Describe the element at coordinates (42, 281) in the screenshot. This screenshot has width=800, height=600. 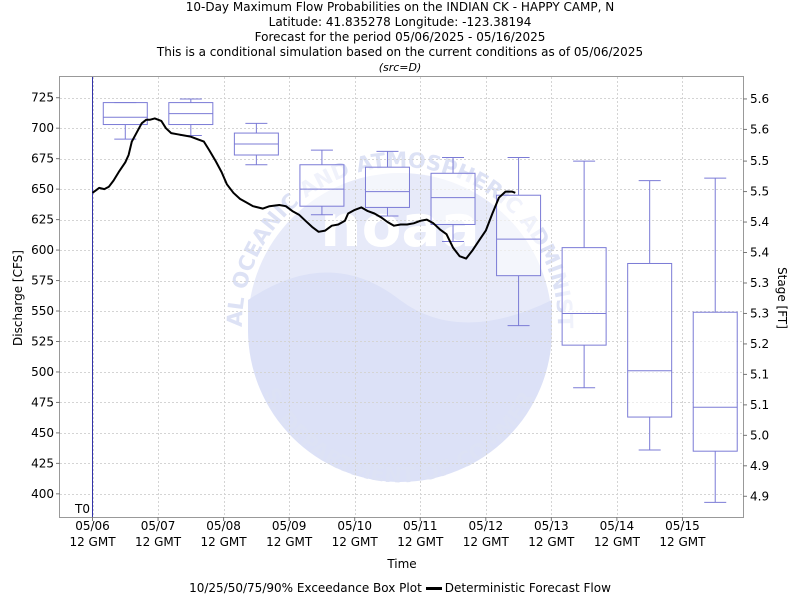
I see `y-tick-label: 575` at that location.